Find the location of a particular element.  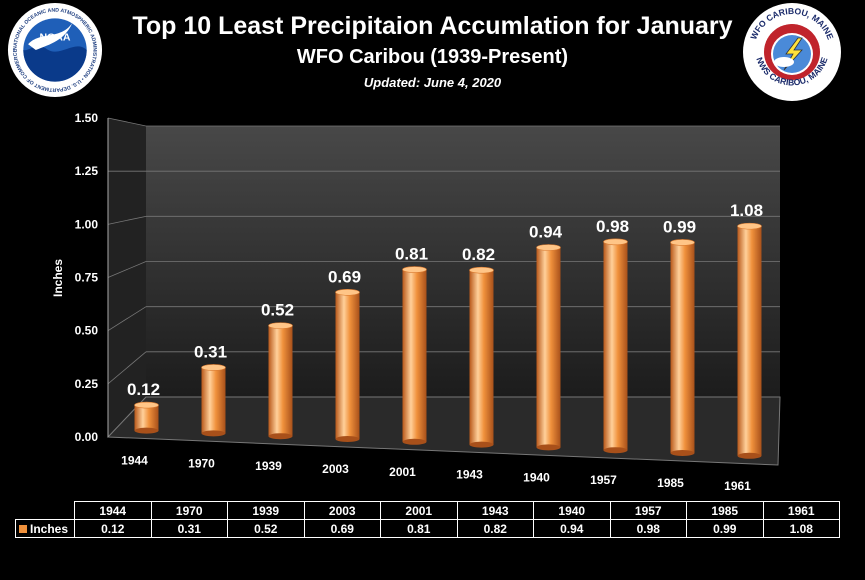

x-tick-label: 1939 is located at coordinates (268, 466).